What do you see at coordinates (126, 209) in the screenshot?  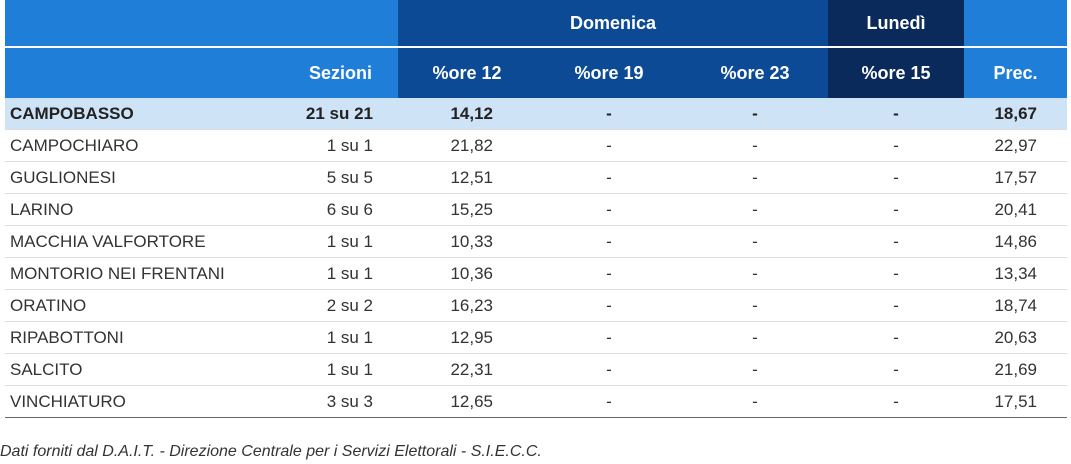 I see `cell-comune: LARINO` at bounding box center [126, 209].